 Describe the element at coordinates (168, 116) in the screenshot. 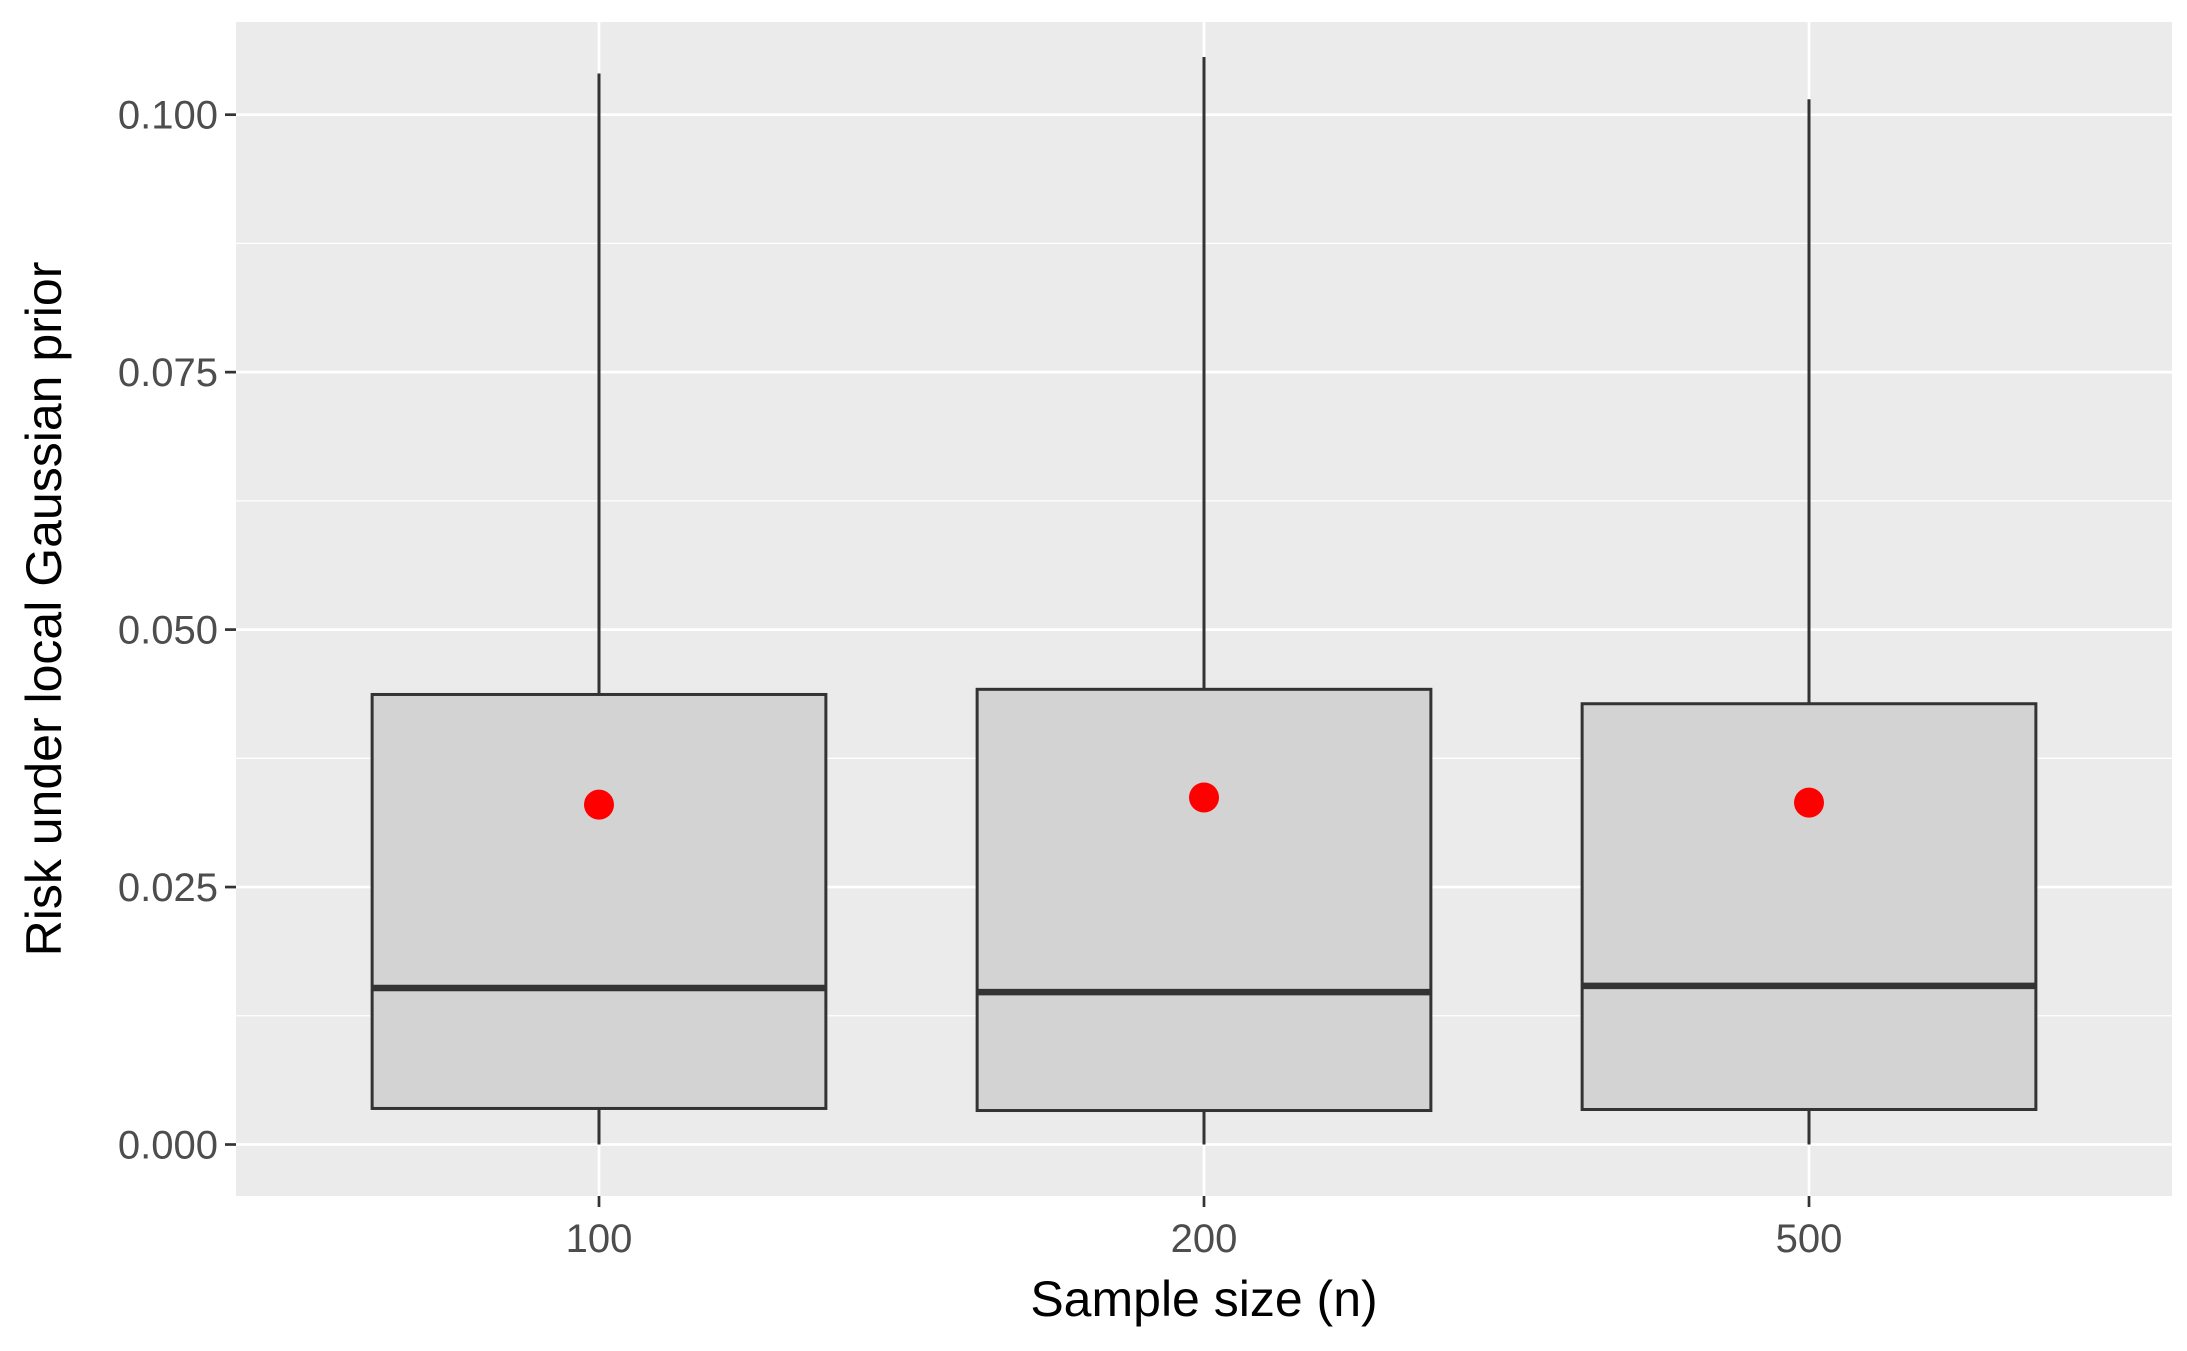

I see `y-tick-label: 0.100` at that location.